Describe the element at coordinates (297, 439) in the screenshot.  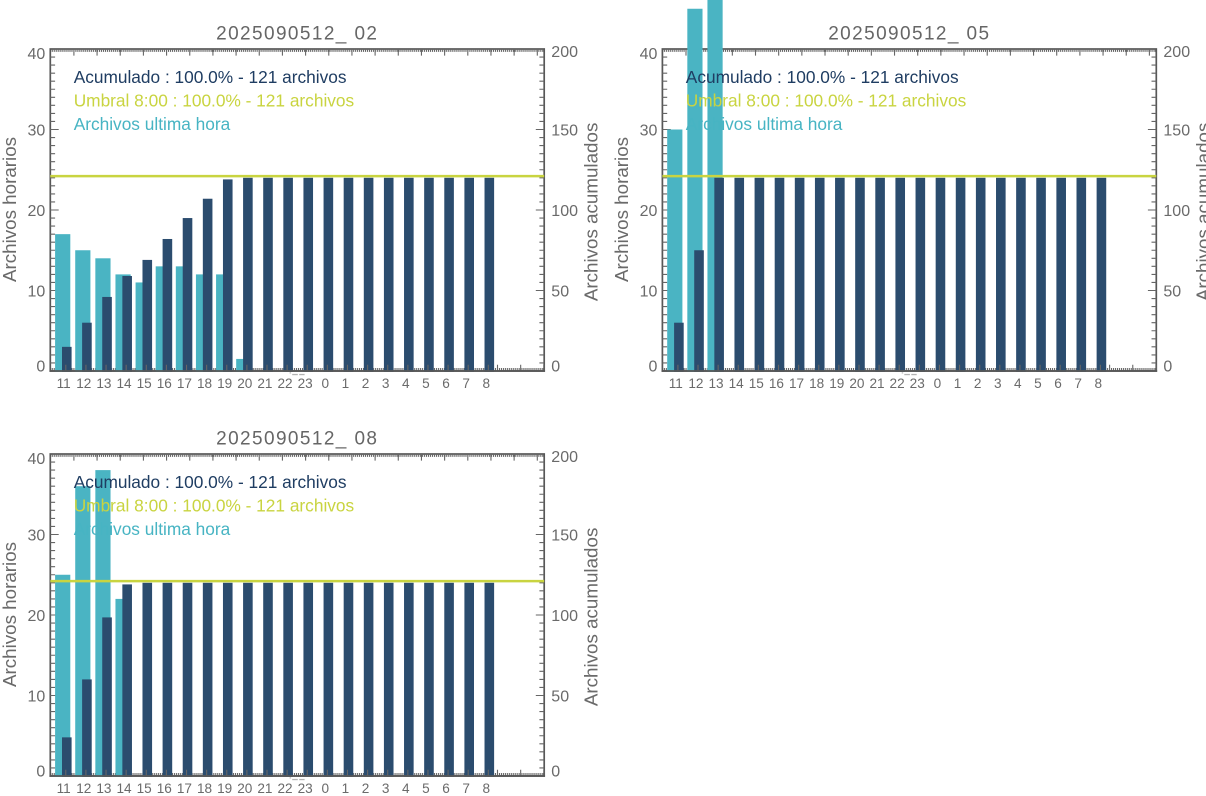
I see `svg-text: 2025090512_ 08` at that location.